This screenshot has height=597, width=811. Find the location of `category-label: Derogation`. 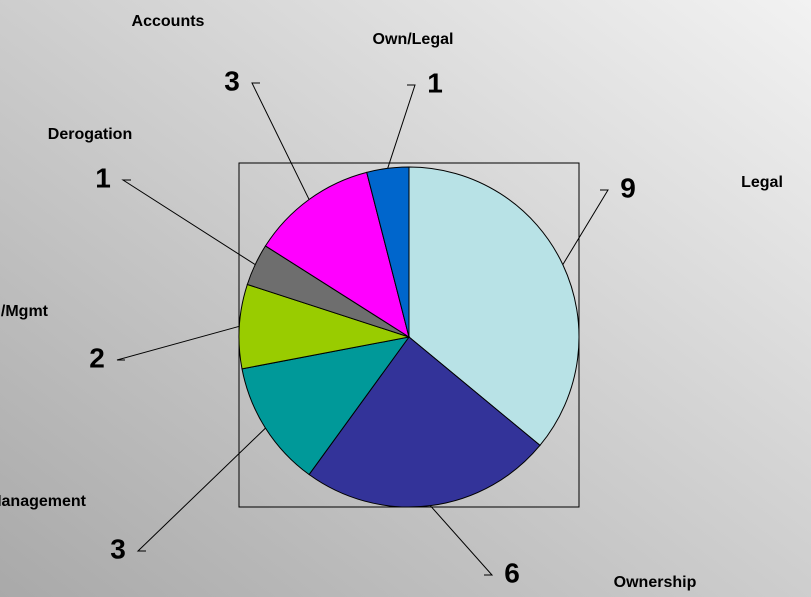

category-label: Derogation is located at coordinates (90, 134).